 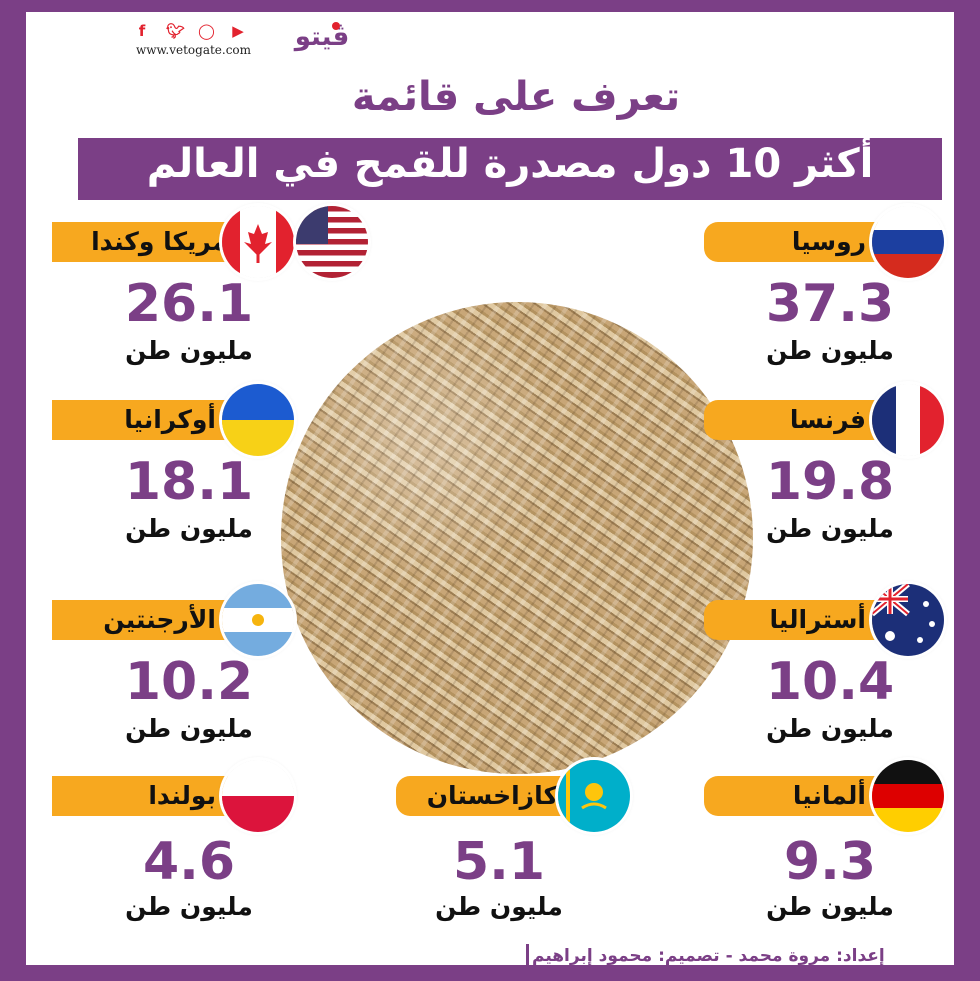 What do you see at coordinates (510, 164) in the screenshot?
I see `title-line-2: أكثر 10 دول مصدرة للقمح في العالم` at bounding box center [510, 164].